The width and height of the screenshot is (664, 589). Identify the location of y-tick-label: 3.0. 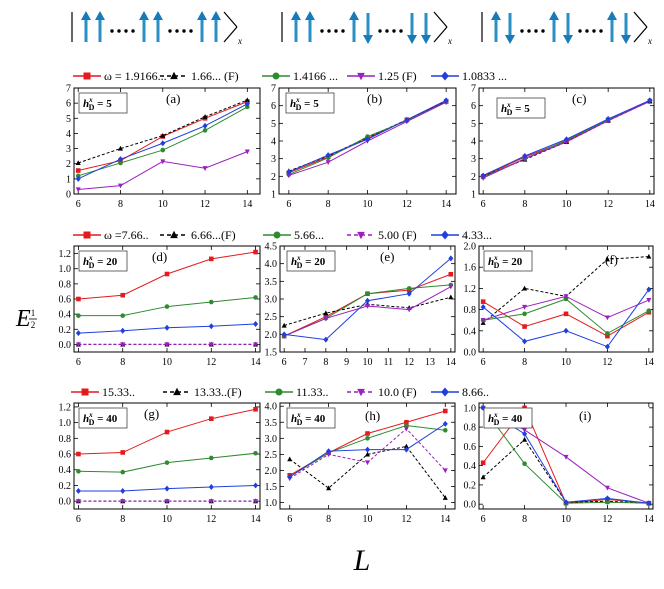
(271, 439).